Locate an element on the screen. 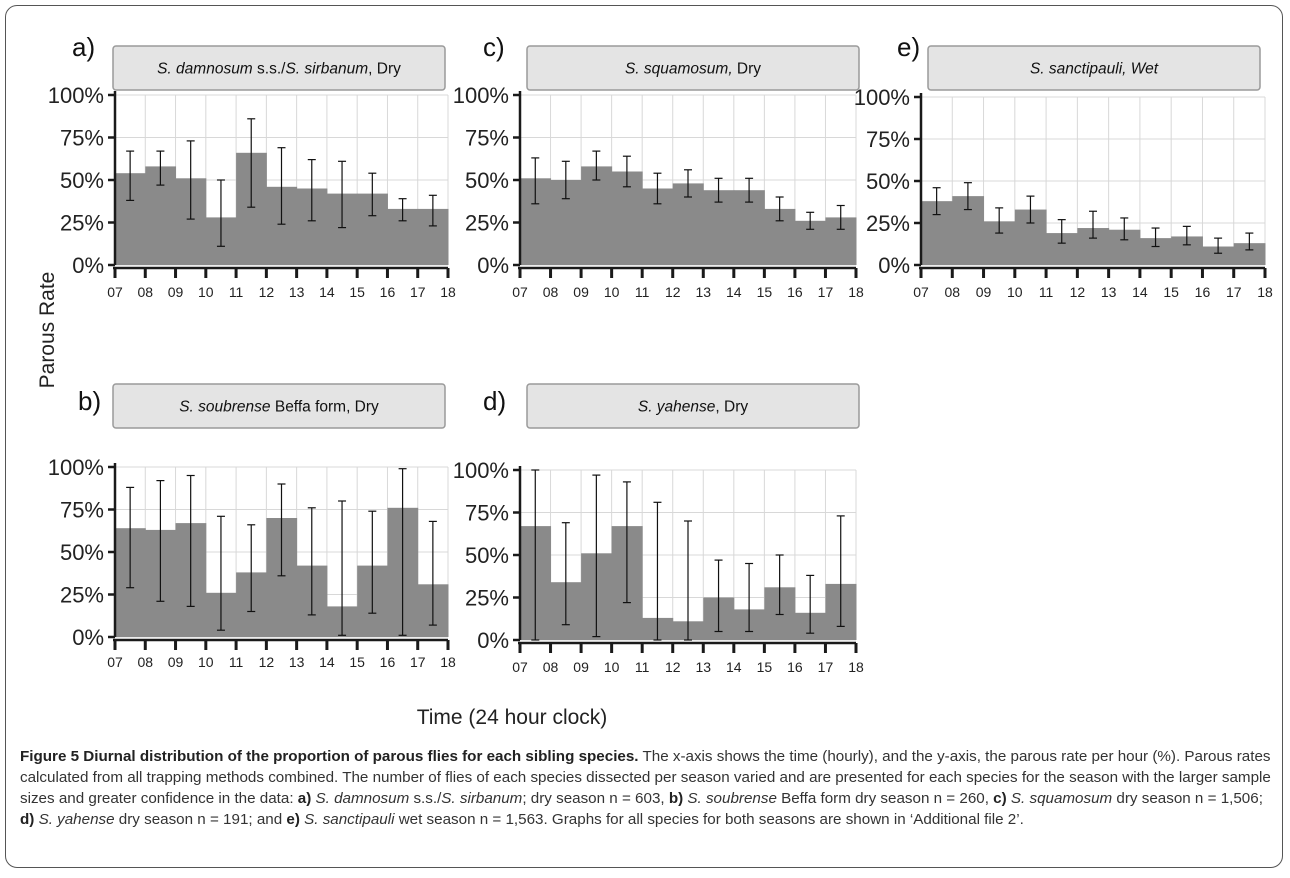 The width and height of the screenshot is (1290, 878). caption-item-species: S. squamosum is located at coordinates (1061, 798).